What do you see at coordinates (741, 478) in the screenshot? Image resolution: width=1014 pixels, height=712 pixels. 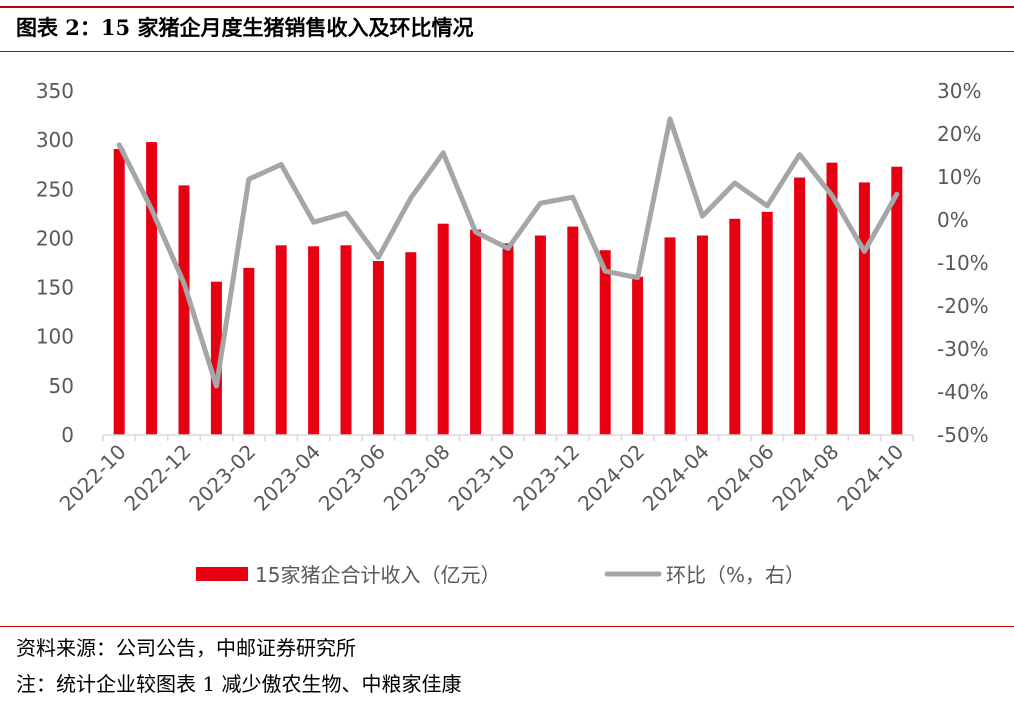 I see `x-tick-label: 2024-06` at bounding box center [741, 478].